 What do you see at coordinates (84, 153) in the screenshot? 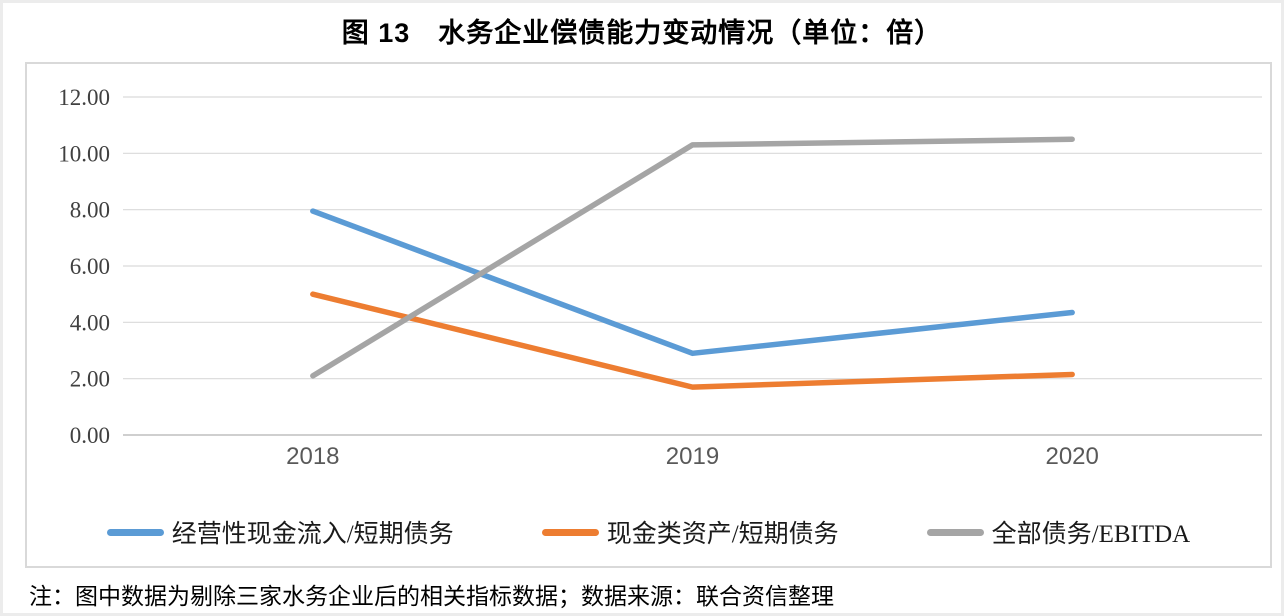
I see `y-tick-label: 10.00` at bounding box center [84, 153].